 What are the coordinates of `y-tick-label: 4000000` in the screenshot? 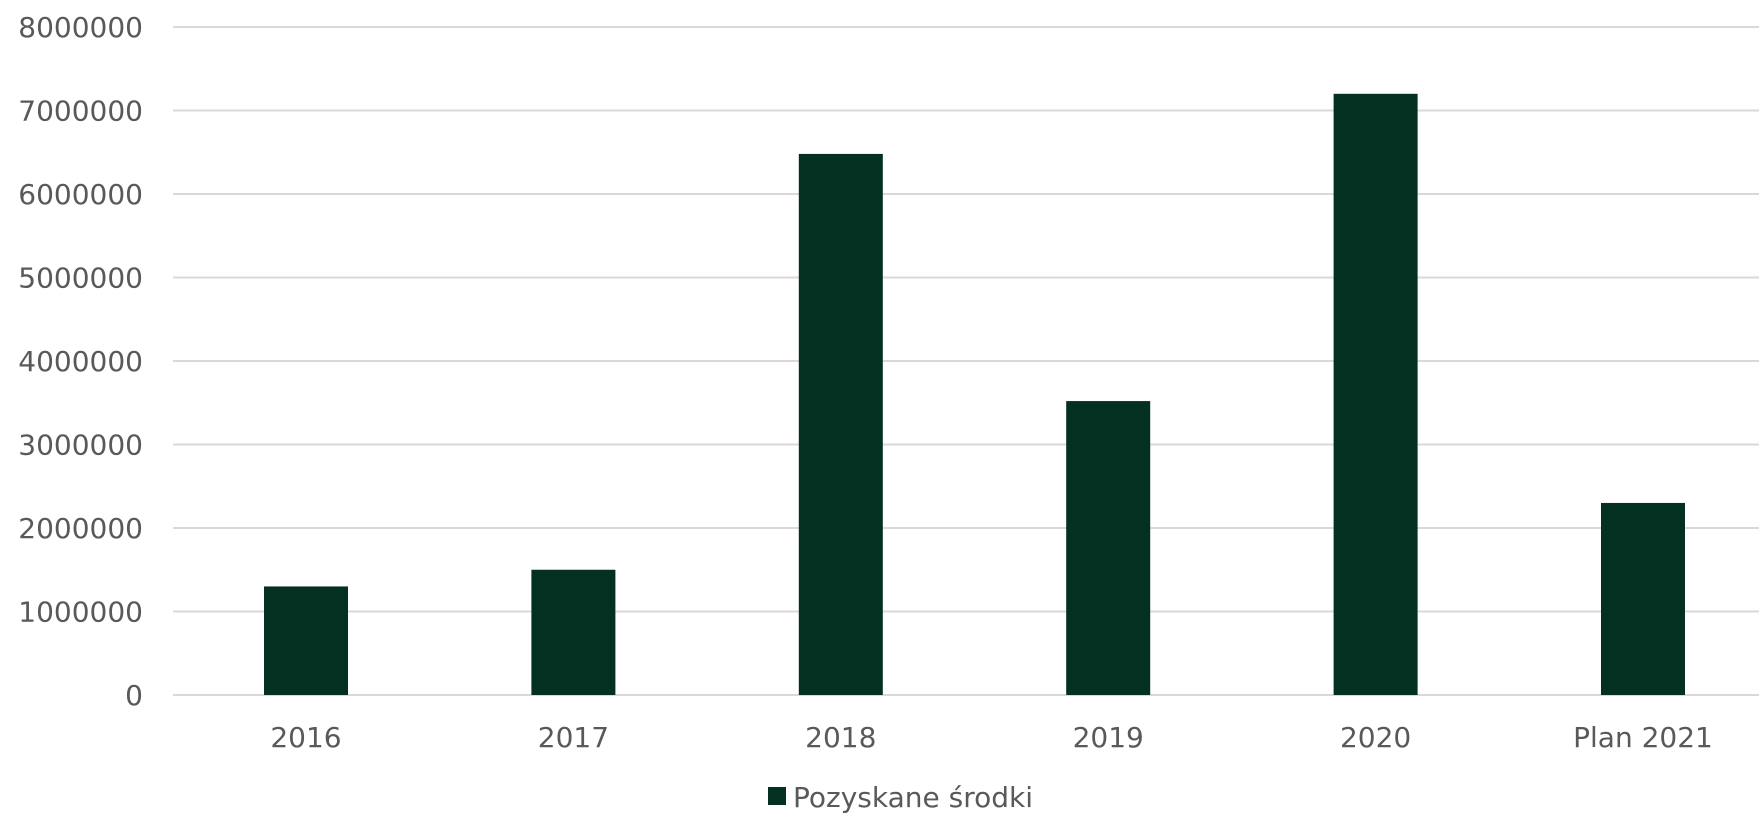 It's located at (80, 361).